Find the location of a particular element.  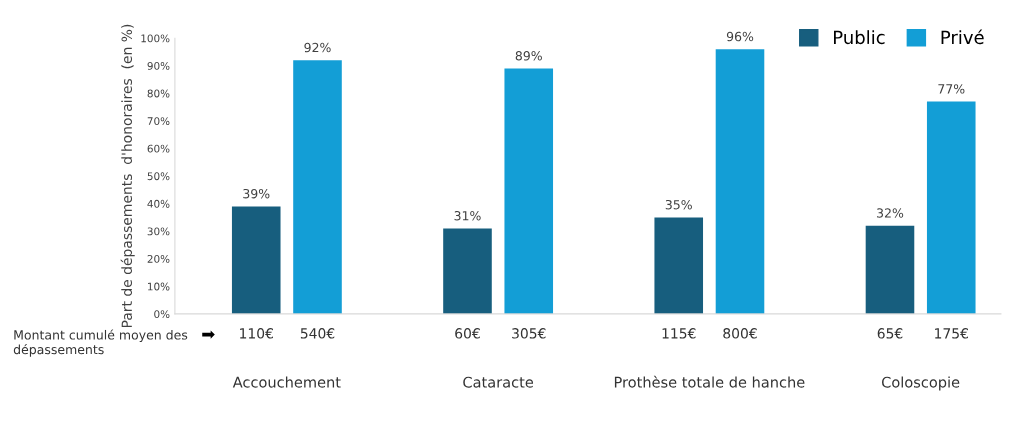

data-label: 92% is located at coordinates (317, 47).